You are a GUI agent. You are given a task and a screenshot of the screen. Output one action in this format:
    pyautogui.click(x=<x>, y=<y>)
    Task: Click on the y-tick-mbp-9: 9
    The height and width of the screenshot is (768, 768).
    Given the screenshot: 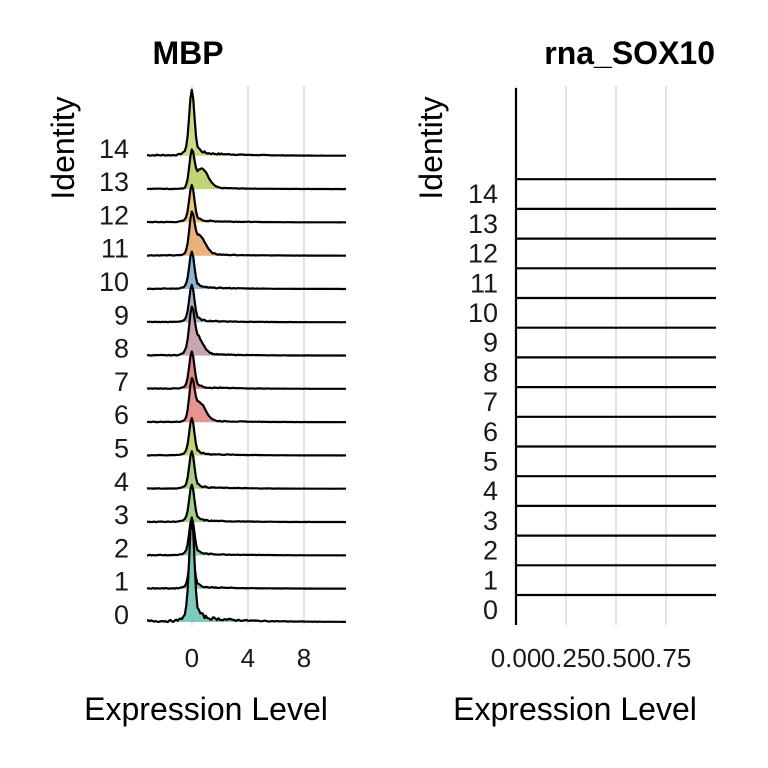 What is the action you would take?
    pyautogui.click(x=121, y=315)
    